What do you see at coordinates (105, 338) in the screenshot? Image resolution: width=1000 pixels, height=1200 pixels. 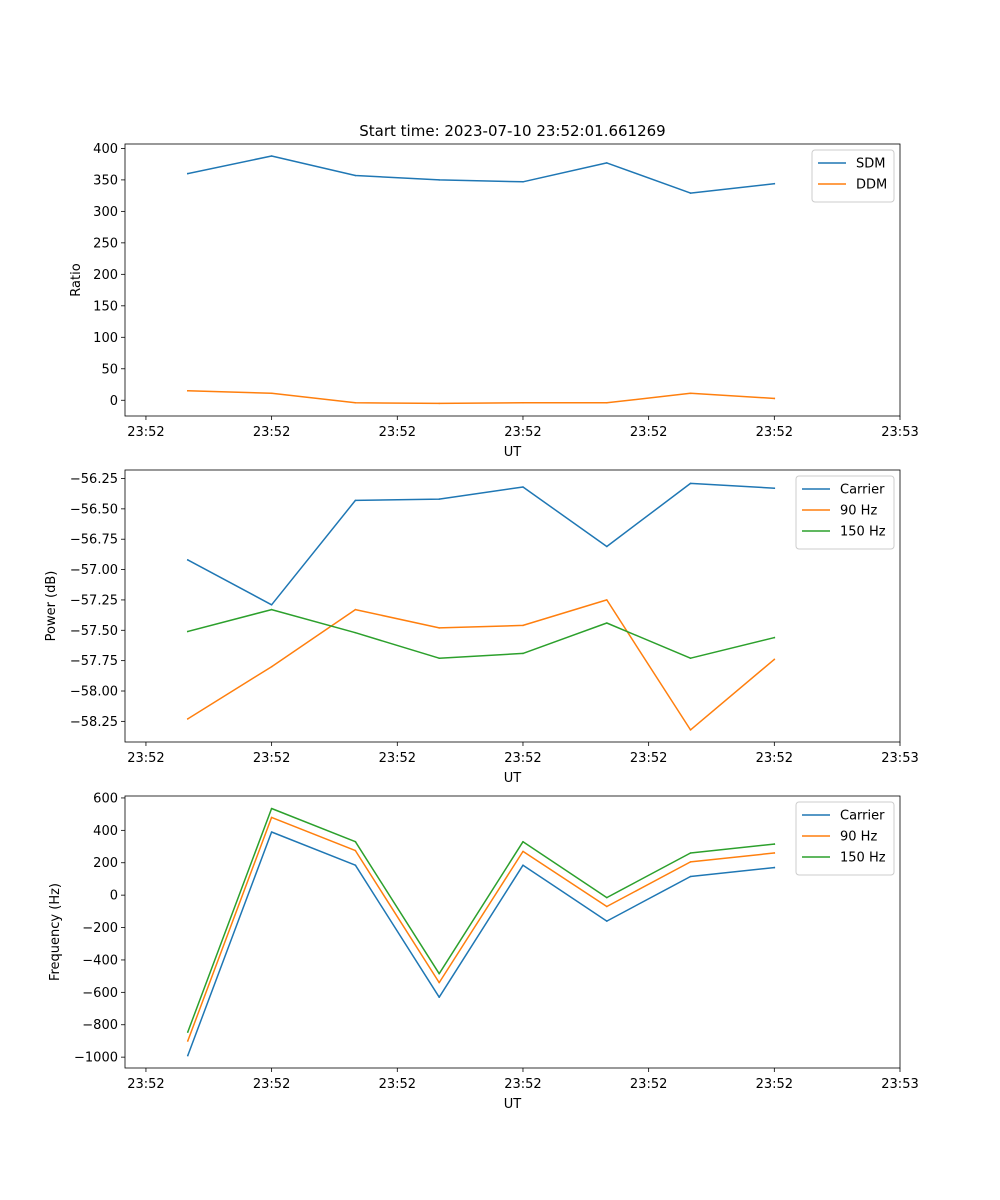 I see `y-tick-label: 100` at bounding box center [105, 338].